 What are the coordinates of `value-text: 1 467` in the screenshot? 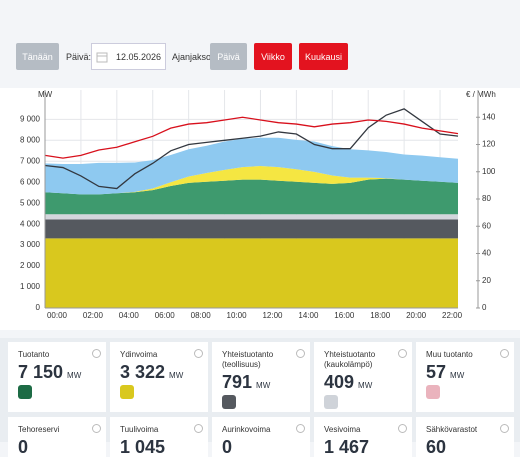 It's located at (347, 447).